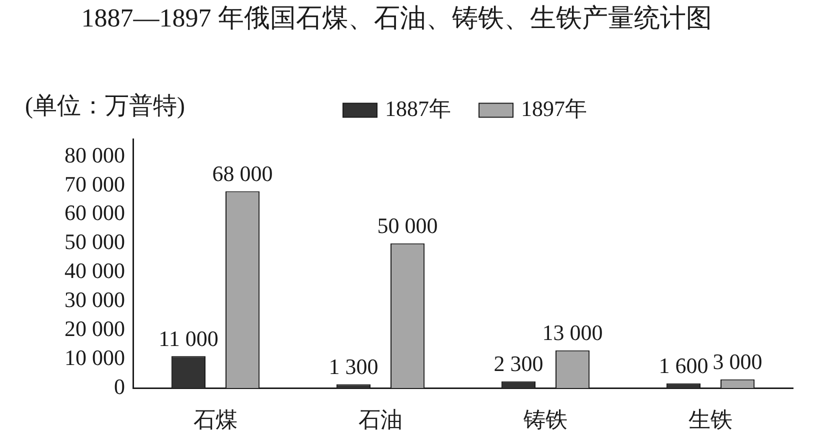 This screenshot has height=440, width=814. What do you see at coordinates (545, 419) in the screenshot?
I see `x-tick-label: 铸铁` at bounding box center [545, 419].